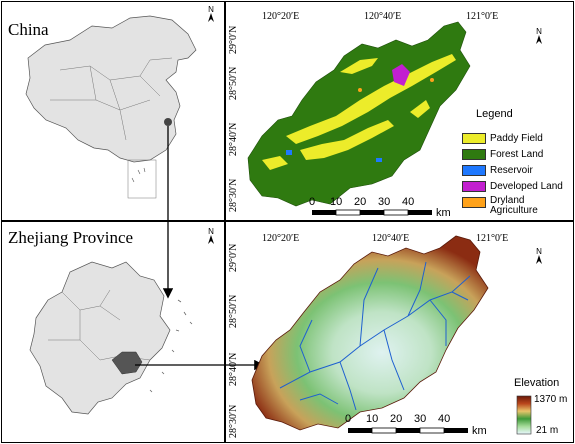 This screenshot has height=444, width=575. I want to click on legend-swatch-forest-land, so click(474, 154).